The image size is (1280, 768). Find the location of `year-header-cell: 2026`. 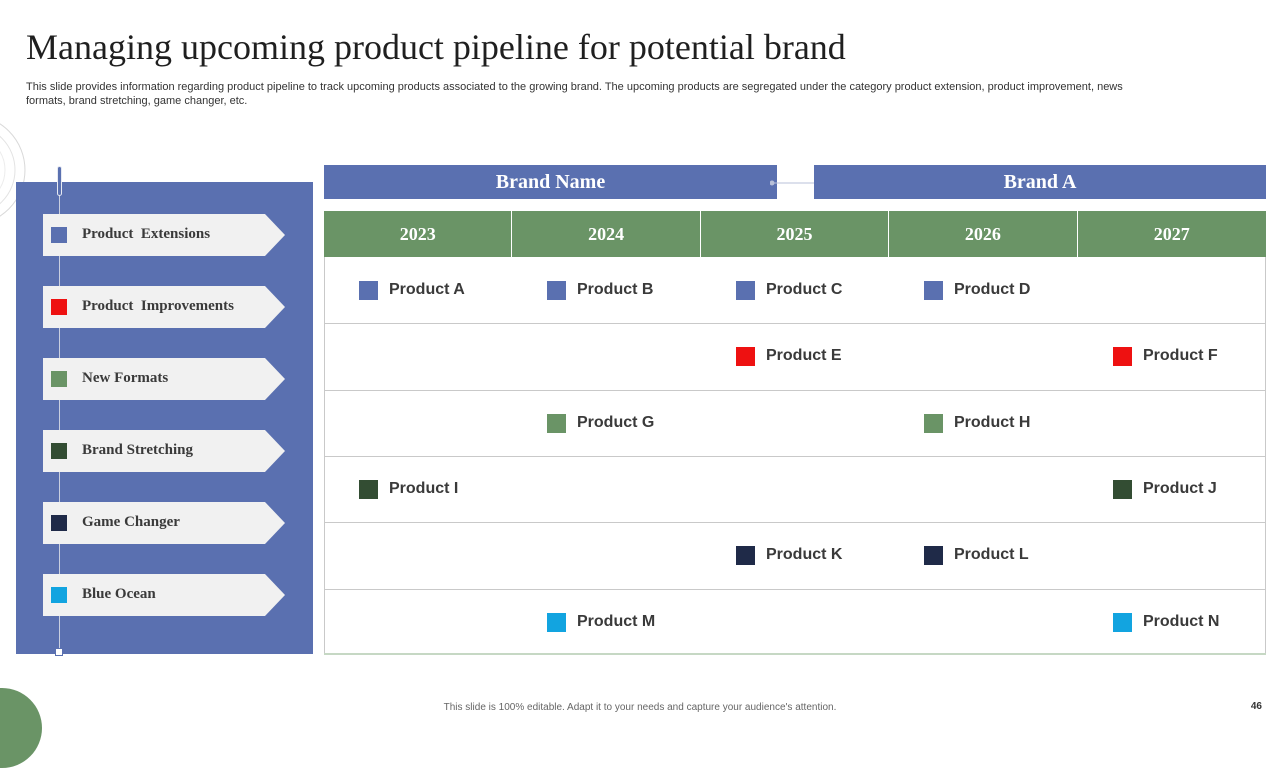

year-header-cell: 2026 is located at coordinates (983, 234).